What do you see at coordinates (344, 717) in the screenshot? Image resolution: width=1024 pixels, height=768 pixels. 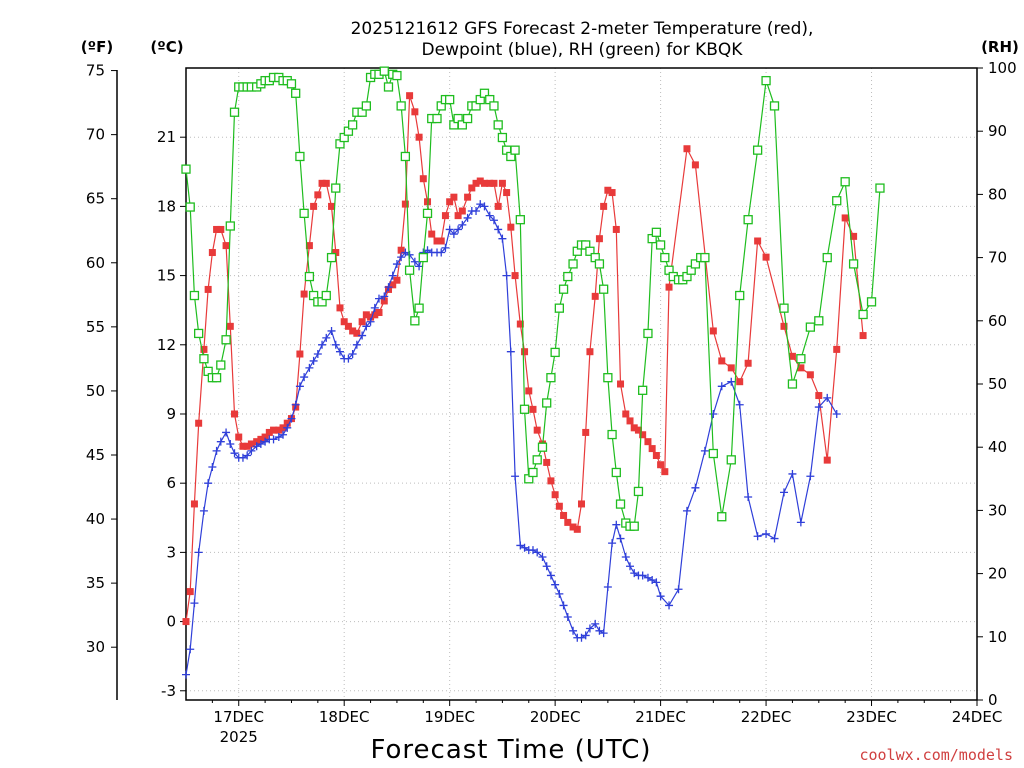 I see `x-tick-label: 18DEC` at bounding box center [344, 717].